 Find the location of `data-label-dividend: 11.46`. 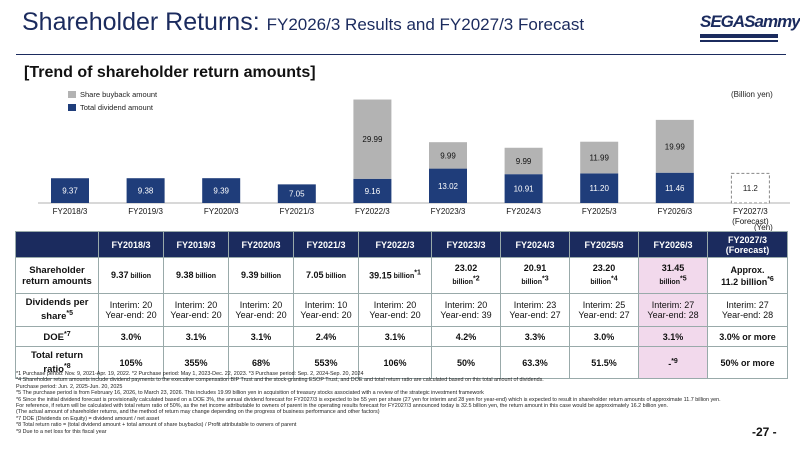

data-label-dividend: 11.46 is located at coordinates (675, 188).